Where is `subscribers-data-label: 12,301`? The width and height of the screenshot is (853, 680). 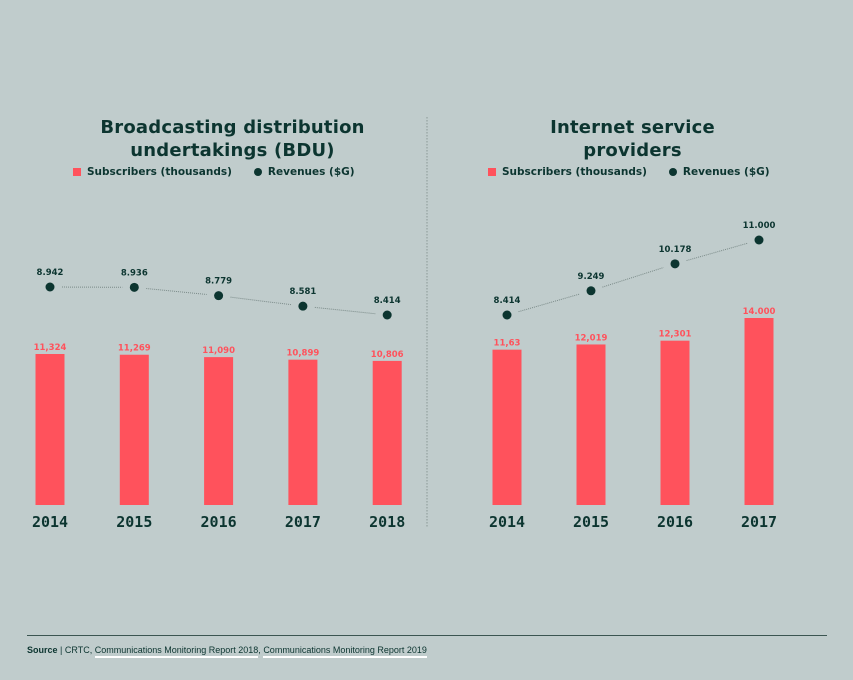
subscribers-data-label: 12,301 is located at coordinates (675, 335).